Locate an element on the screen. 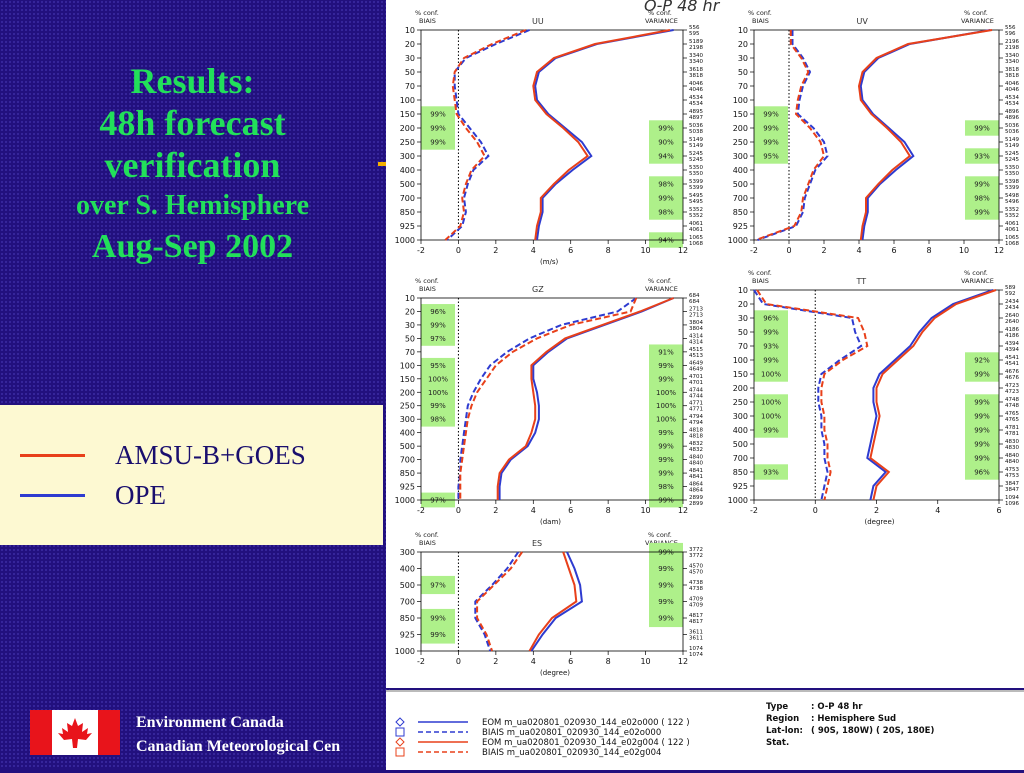  meta-value: : O-P 48 hr is located at coordinates (837, 707).